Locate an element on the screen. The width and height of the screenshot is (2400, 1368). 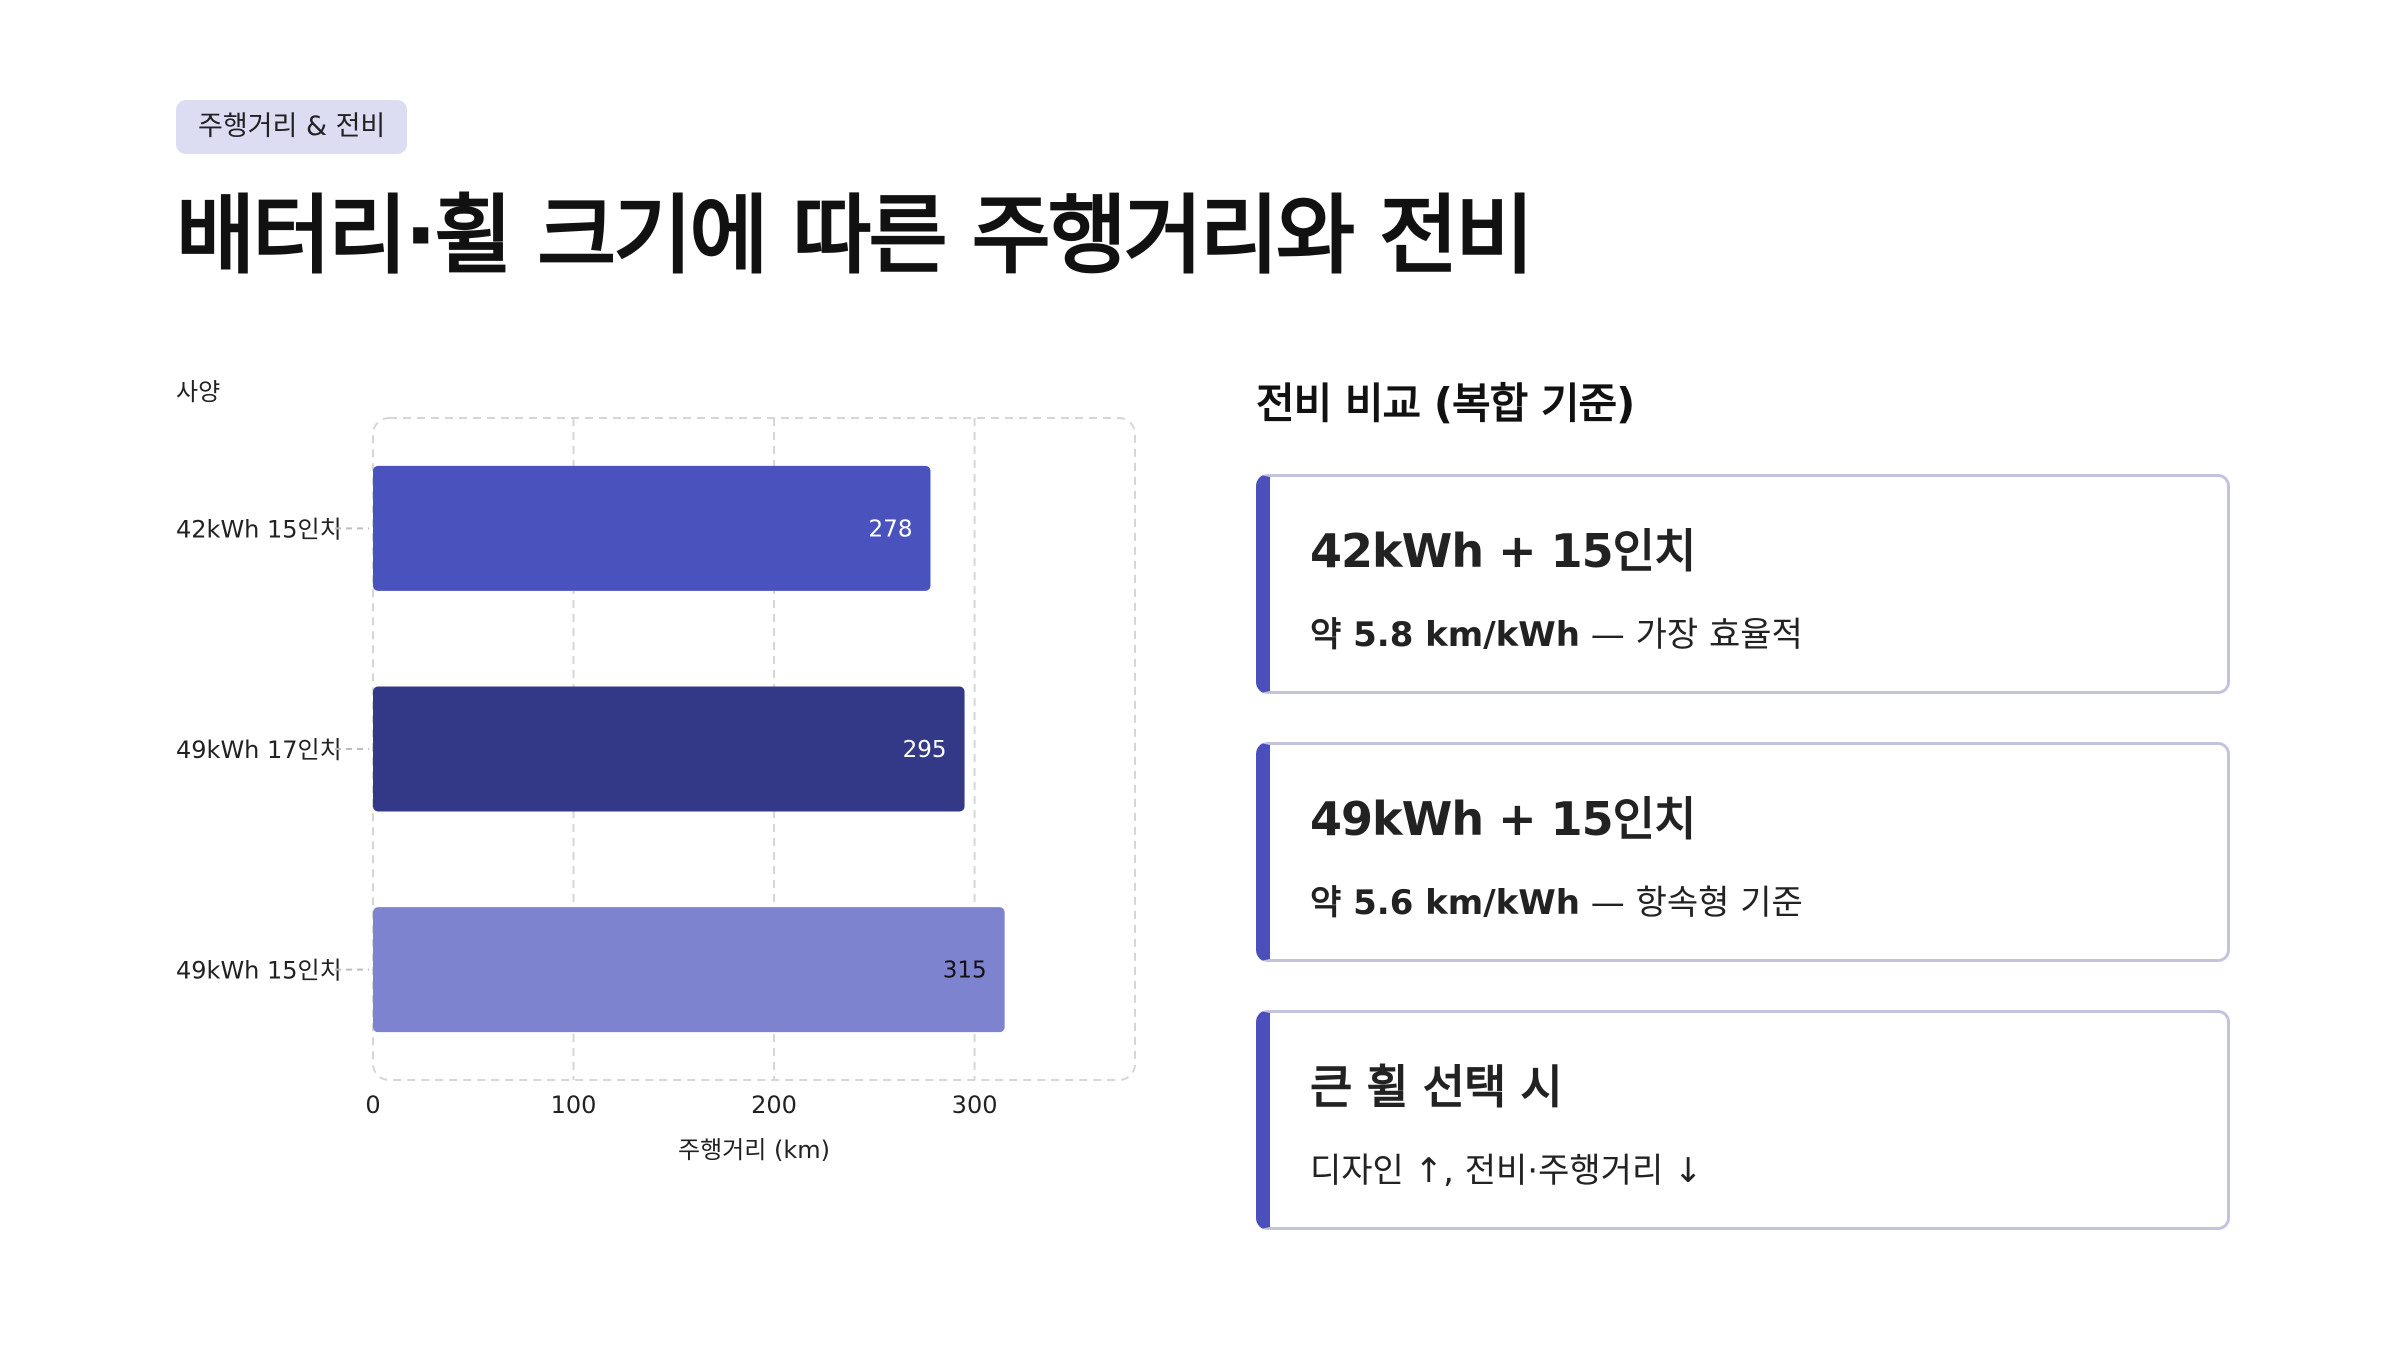
category-label: 49kWh 15인치 is located at coordinates (259, 971).